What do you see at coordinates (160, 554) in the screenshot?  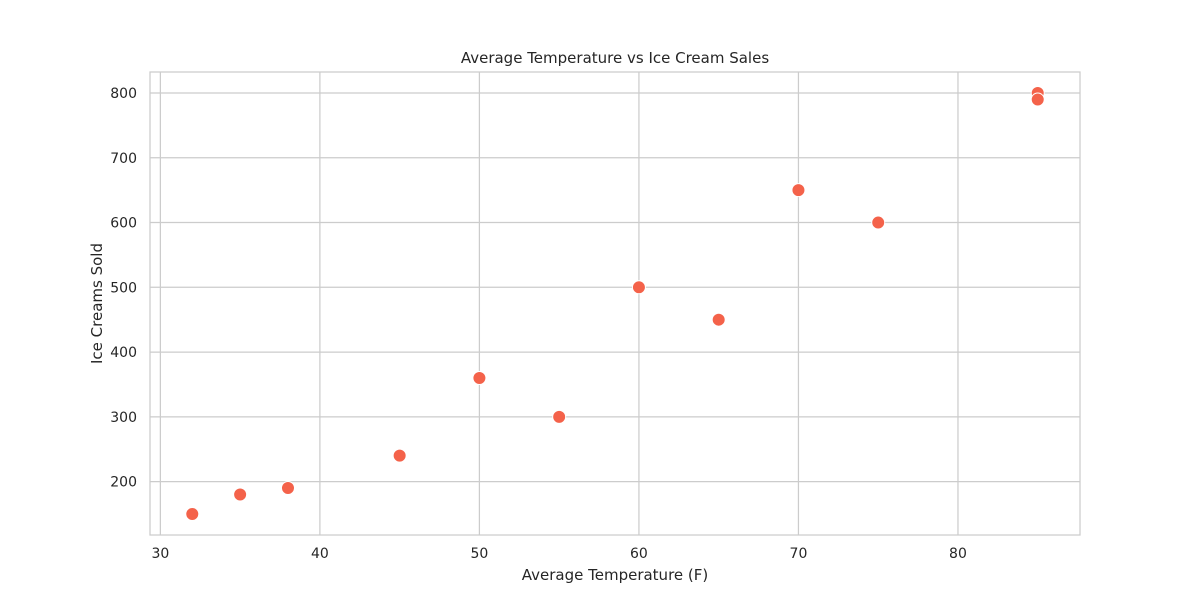 I see `x-tick-label: 30` at bounding box center [160, 554].